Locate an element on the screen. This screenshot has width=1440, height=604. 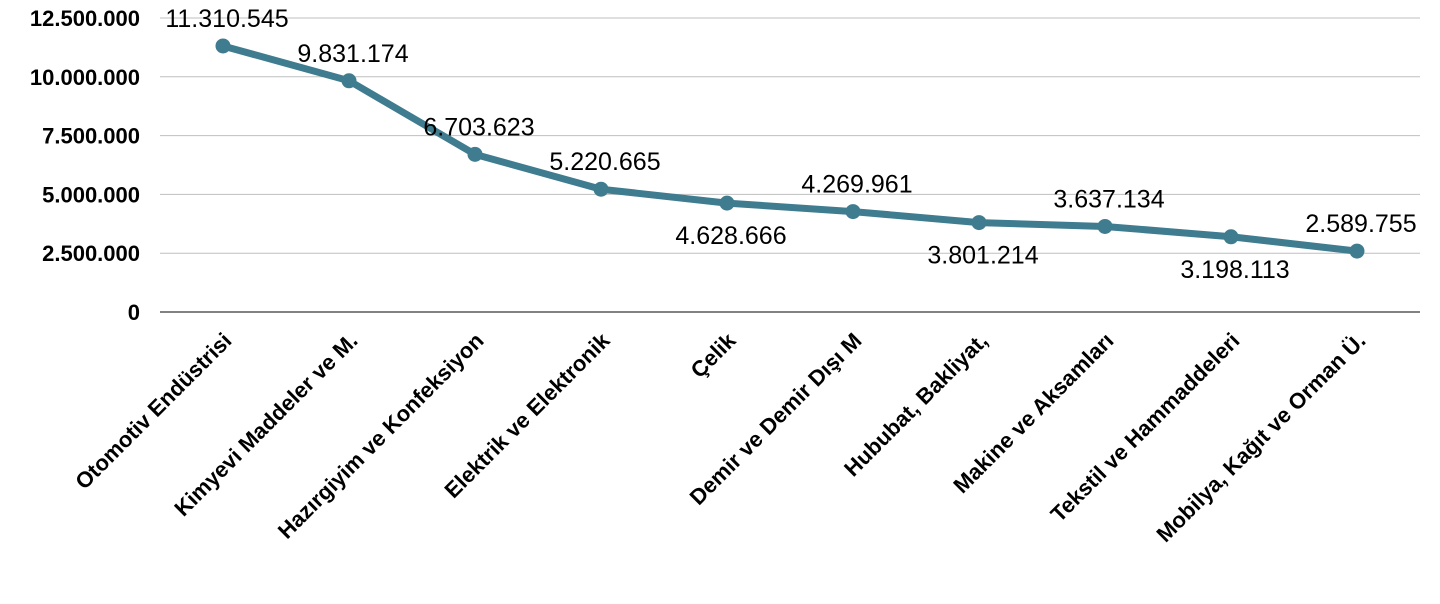
y-tick-label: 12.500.000 is located at coordinates (85, 18).